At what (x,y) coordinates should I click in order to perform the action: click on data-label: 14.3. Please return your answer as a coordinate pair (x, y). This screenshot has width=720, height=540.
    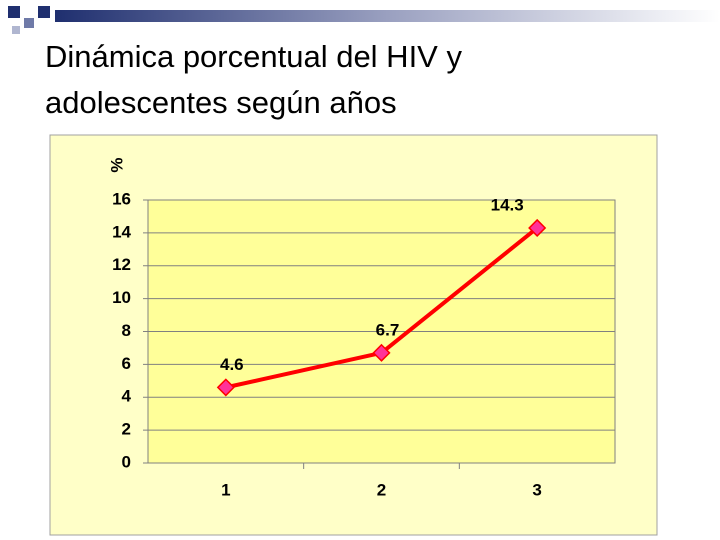
    Looking at the image, I should click on (507, 204).